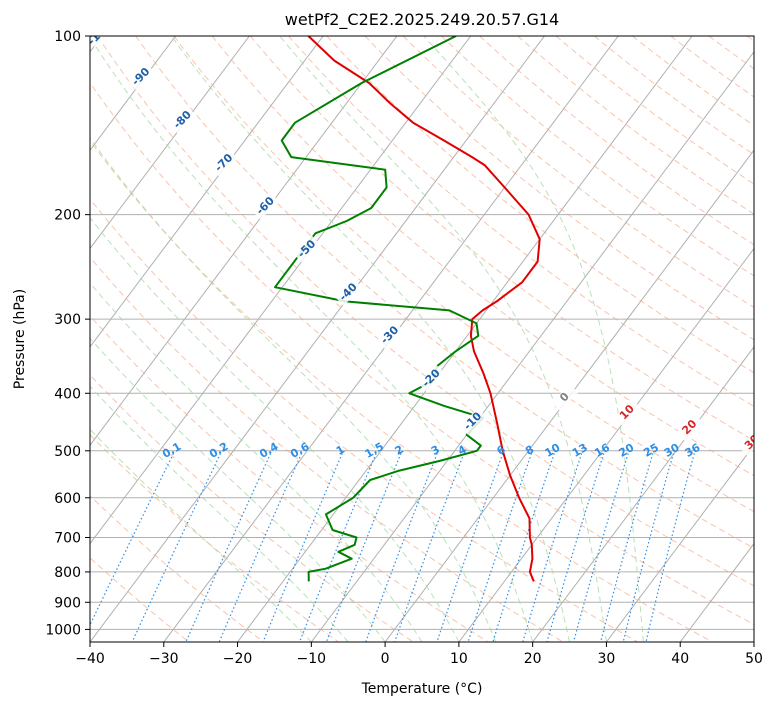 This screenshot has height=708, width=775. Describe the element at coordinates (67, 573) in the screenshot. I see `y-tick-label: 800` at that location.